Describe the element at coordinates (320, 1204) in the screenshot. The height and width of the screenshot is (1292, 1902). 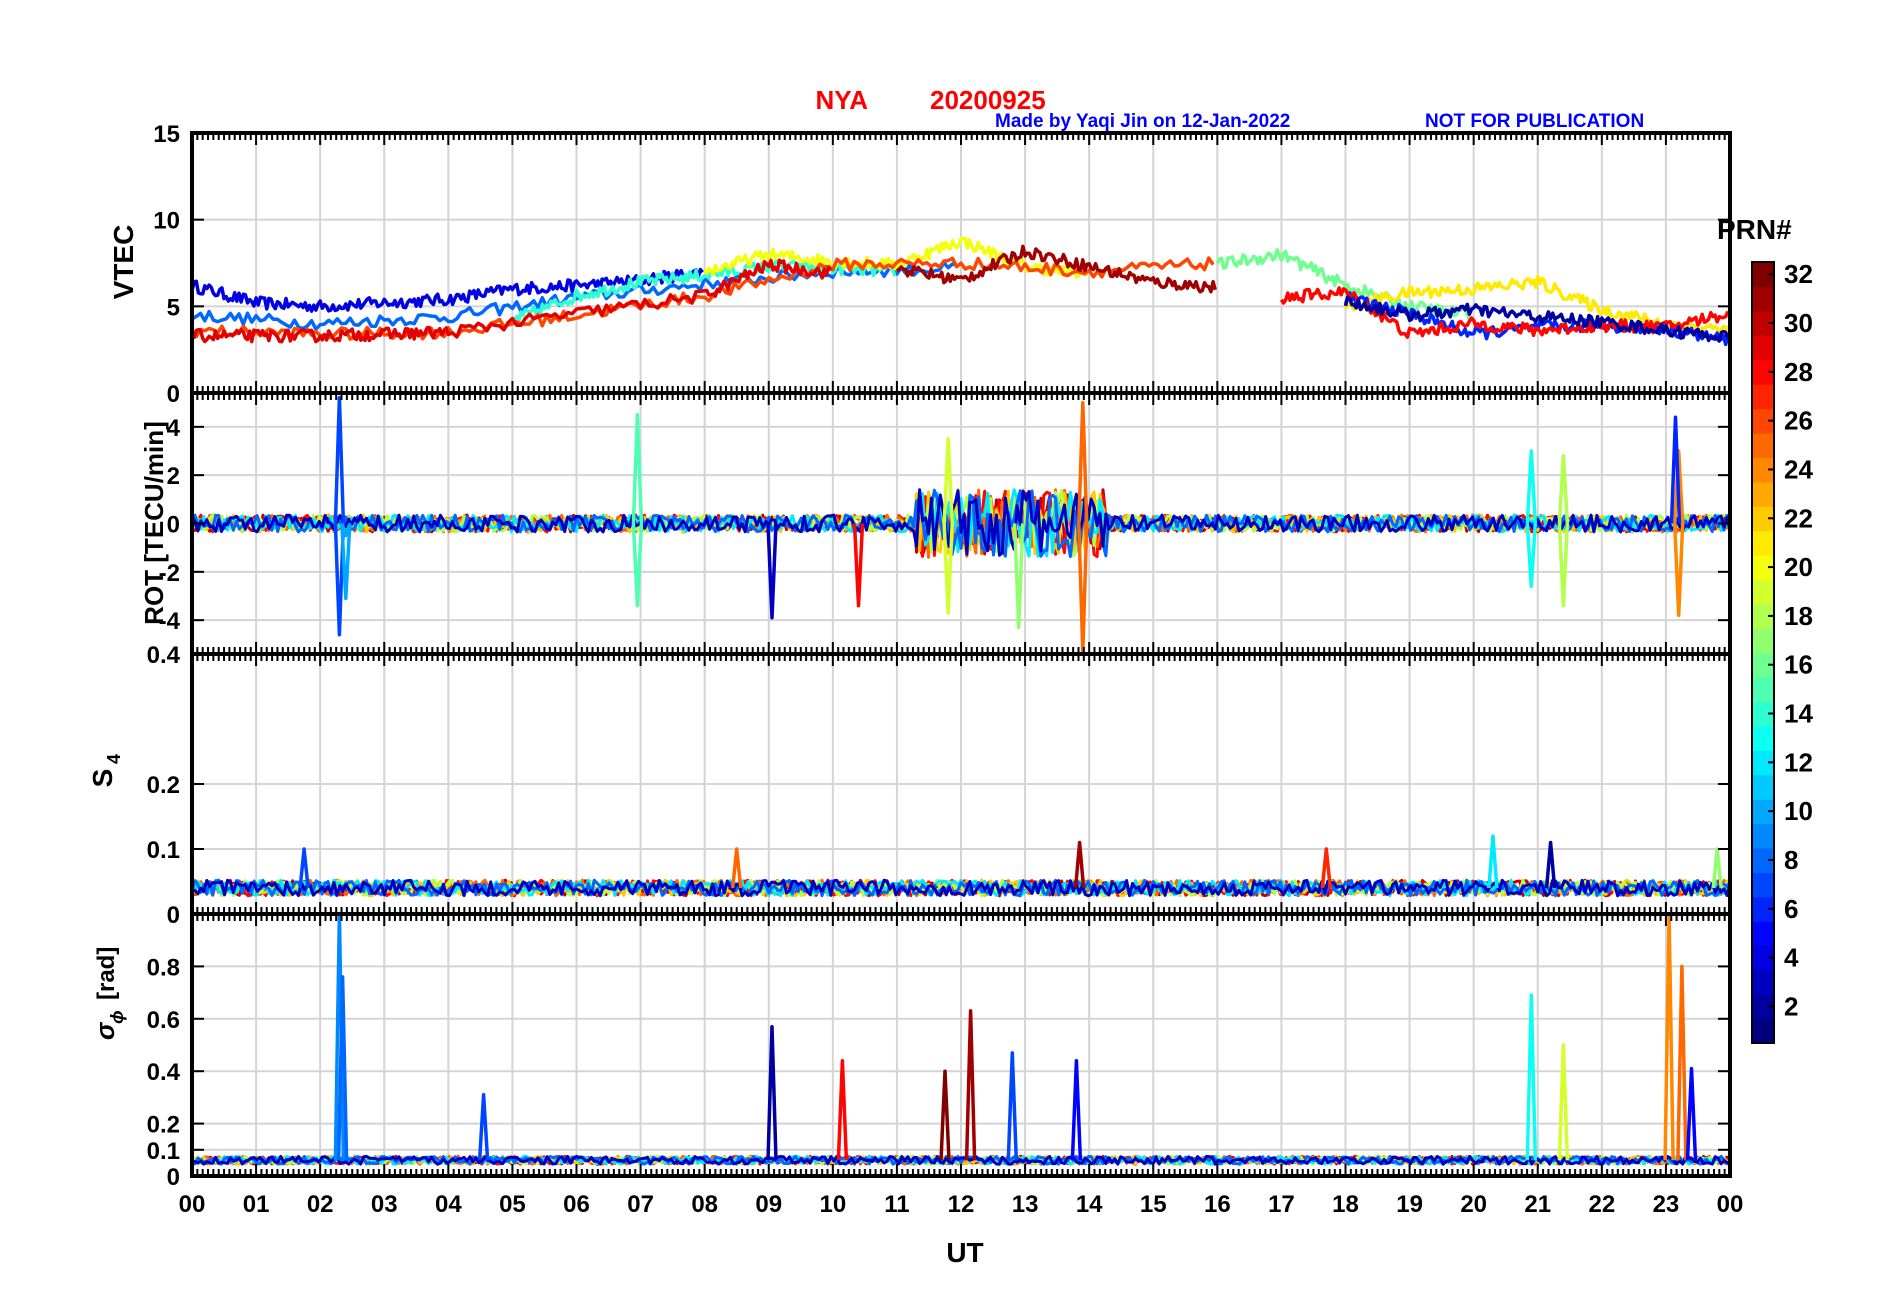
I see `x-tick-label: 02` at that location.